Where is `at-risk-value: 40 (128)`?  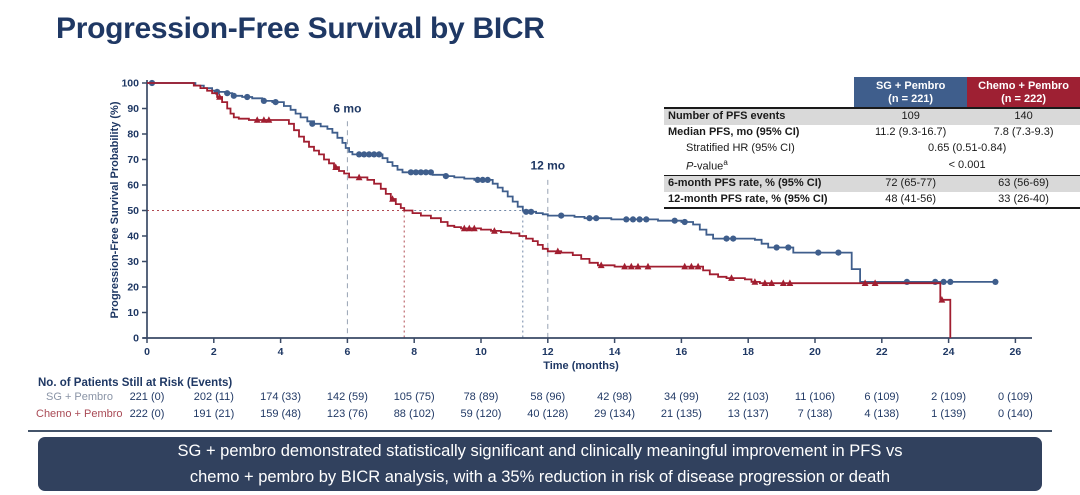 at-risk-value: 40 (128) is located at coordinates (548, 414).